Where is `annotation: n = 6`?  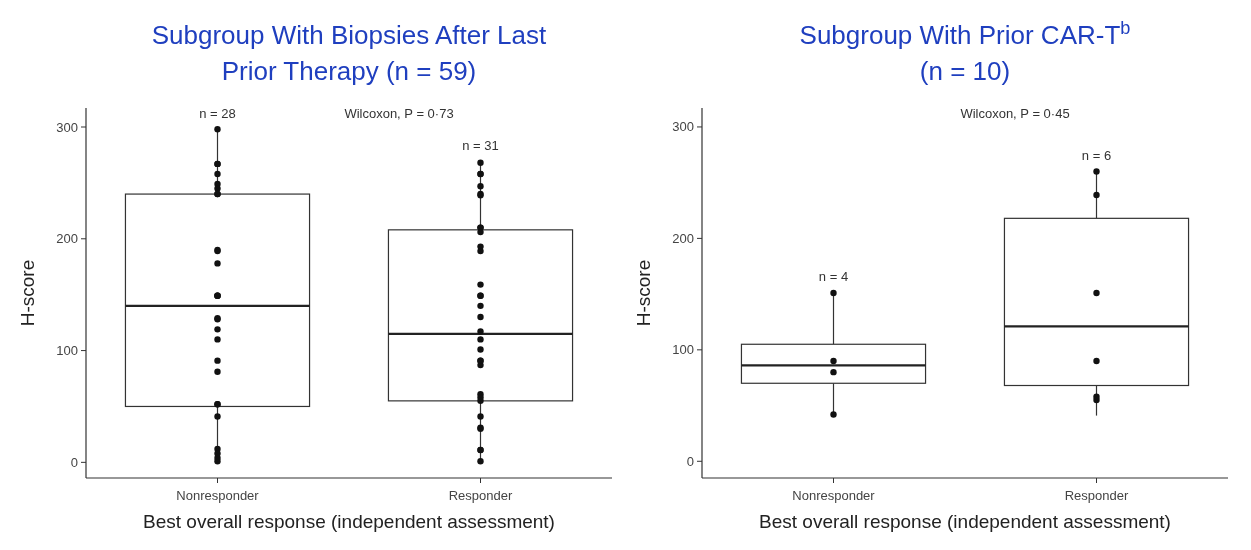 annotation: n = 6 is located at coordinates (1096, 155).